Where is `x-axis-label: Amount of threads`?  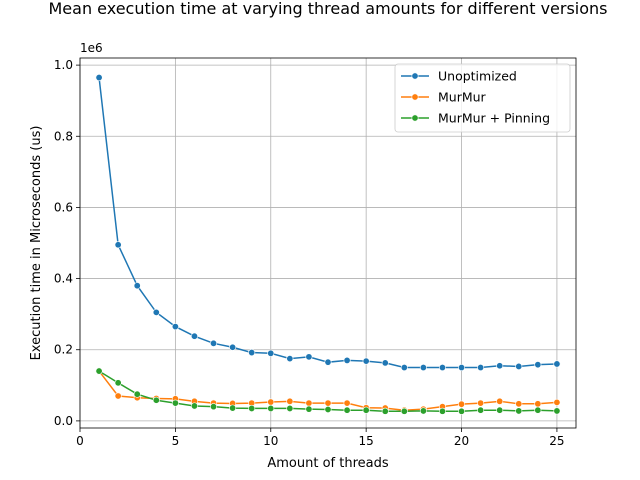
x-axis-label: Amount of threads is located at coordinates (327, 463).